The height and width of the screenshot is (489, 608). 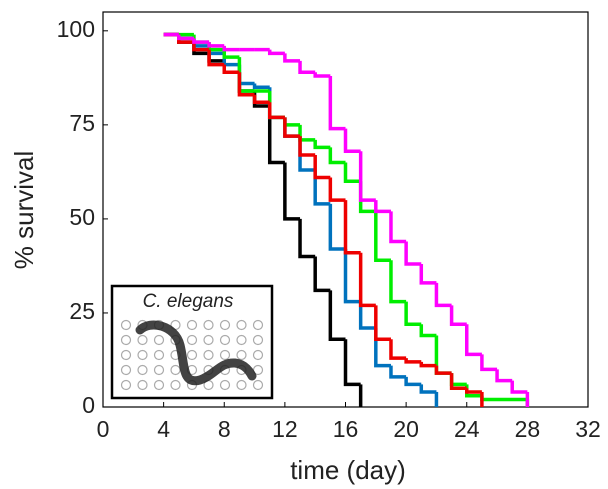 I want to click on inset: C. elegans, so click(x=192, y=342).